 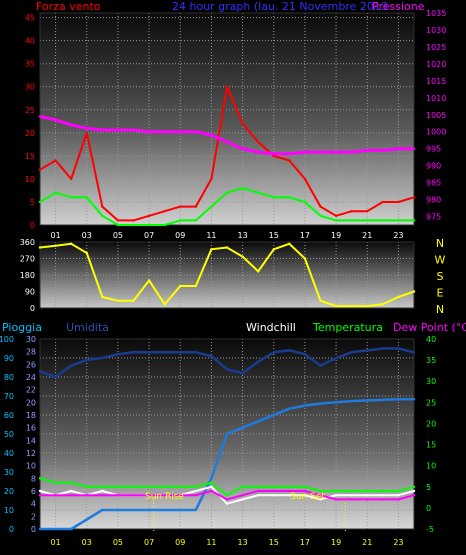 I want to click on compass-label: E, so click(x=440, y=293).